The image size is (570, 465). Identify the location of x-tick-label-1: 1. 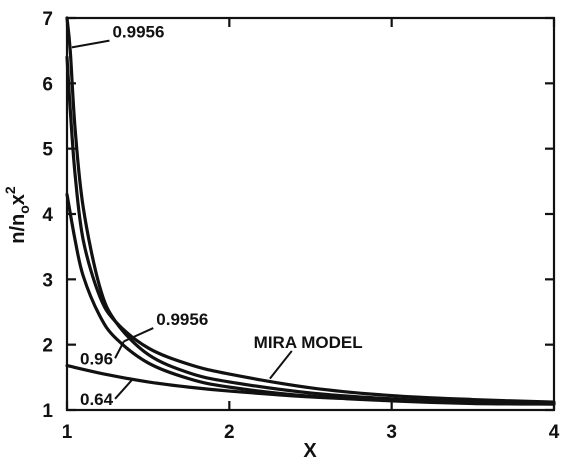
(67, 432).